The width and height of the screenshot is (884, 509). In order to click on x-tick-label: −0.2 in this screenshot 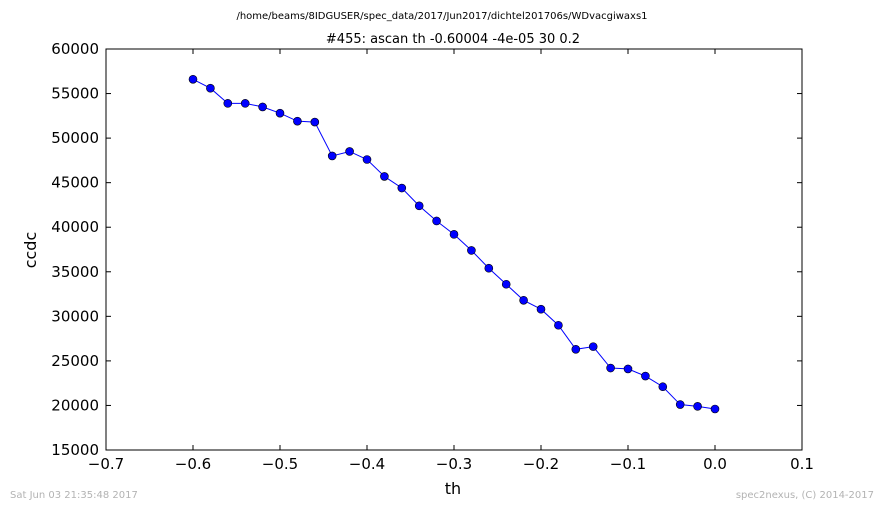, I will do `click(541, 464)`.